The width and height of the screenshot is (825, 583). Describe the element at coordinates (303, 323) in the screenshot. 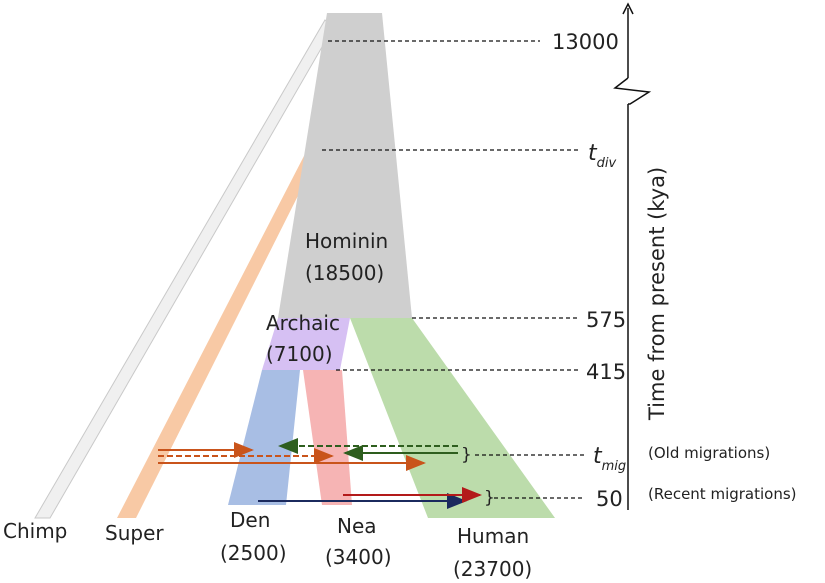

I see `archaic-label: Archaic` at that location.